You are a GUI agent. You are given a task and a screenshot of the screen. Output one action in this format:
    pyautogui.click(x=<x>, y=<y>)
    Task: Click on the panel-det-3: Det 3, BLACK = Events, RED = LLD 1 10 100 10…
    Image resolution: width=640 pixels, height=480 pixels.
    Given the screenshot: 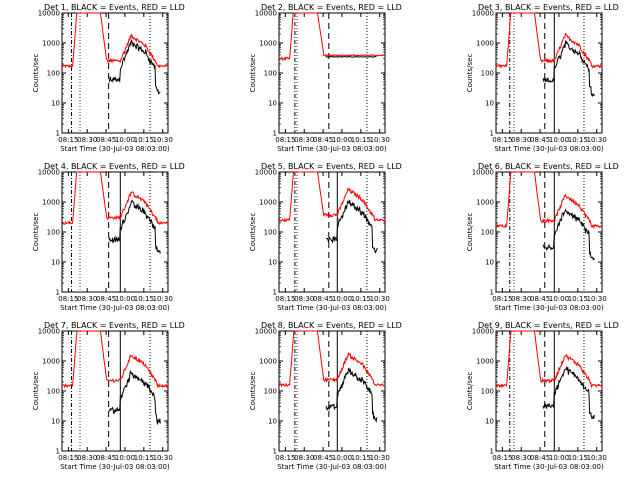 What is the action you would take?
    pyautogui.click(x=542, y=78)
    